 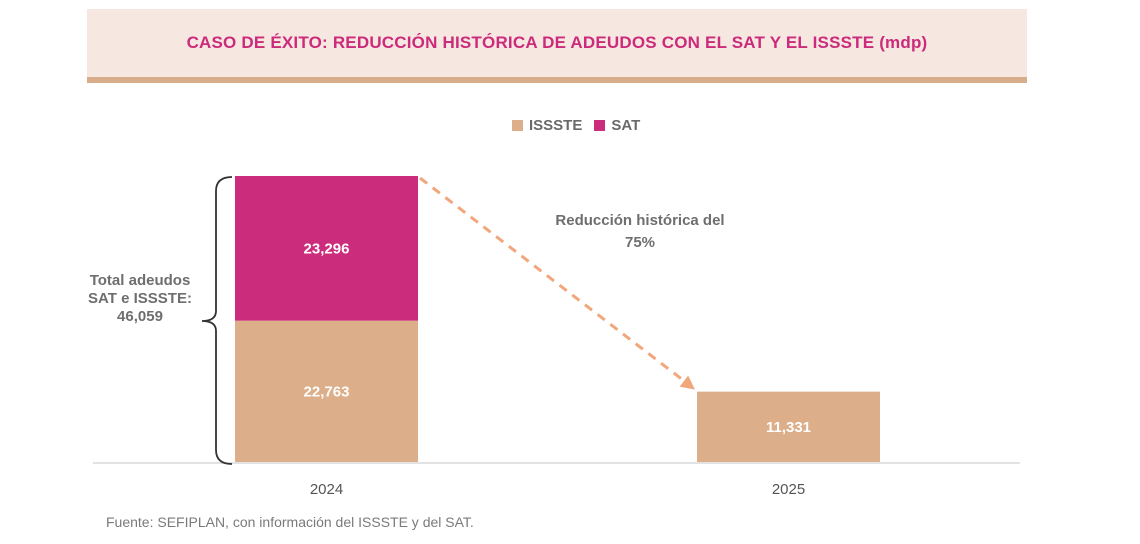 I want to click on total-debts-value: 46,059, so click(x=140, y=316).